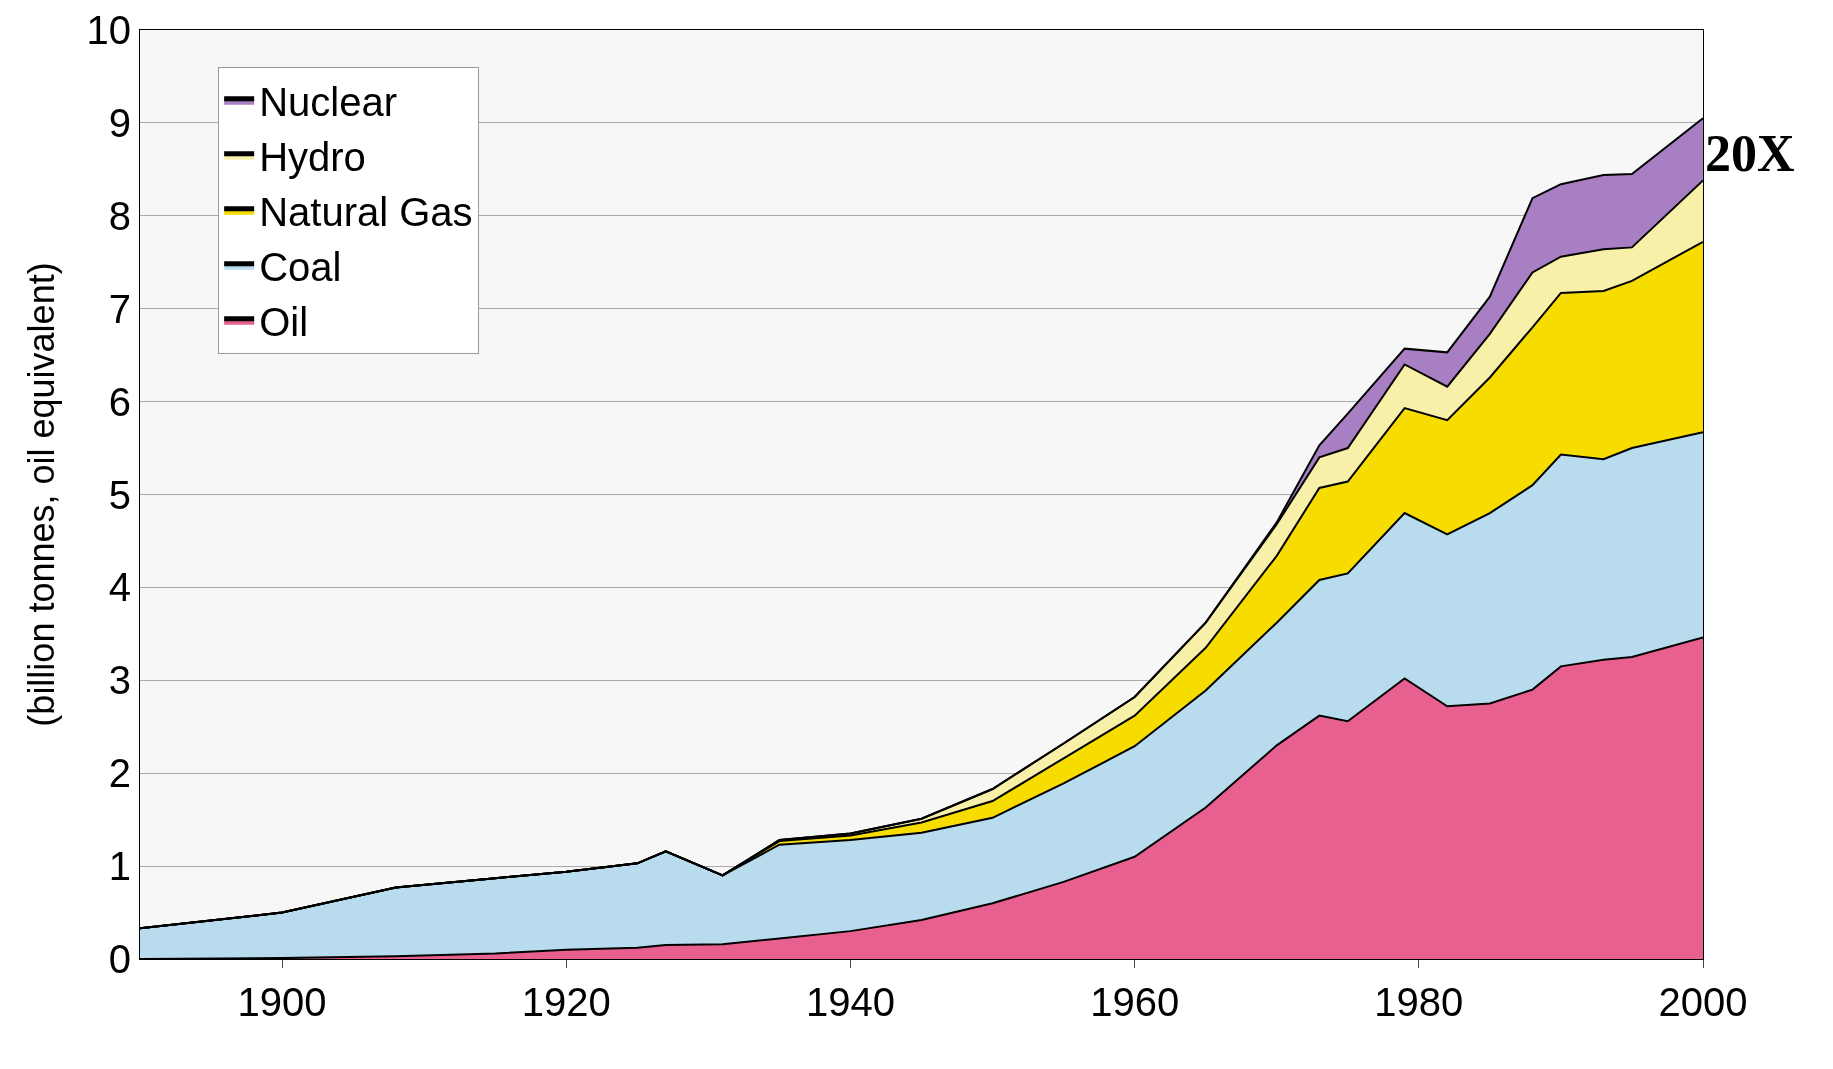 The width and height of the screenshot is (1833, 1069). I want to click on legend-label: Hydro, so click(312, 157).